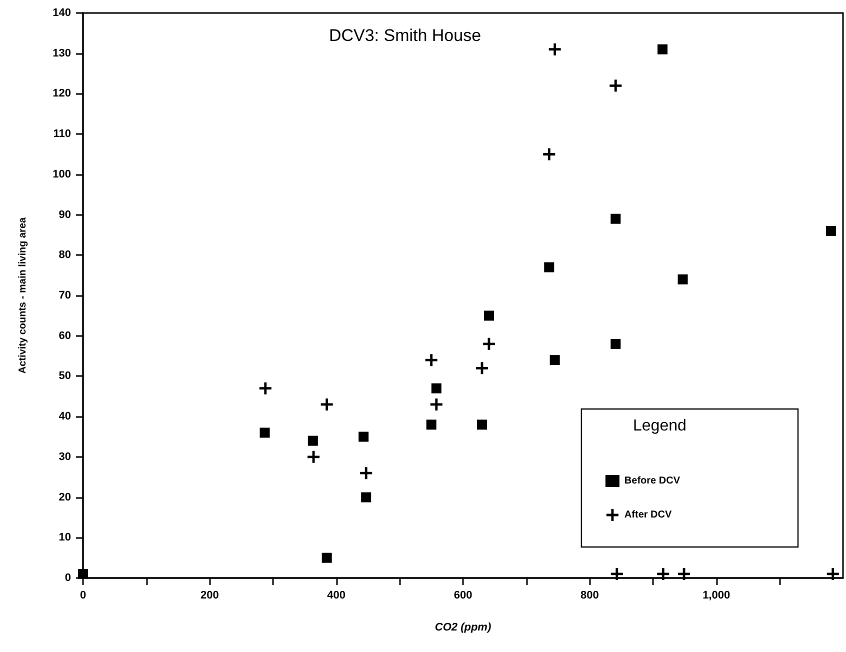  I want to click on y-tick-label: 70, so click(64, 296).